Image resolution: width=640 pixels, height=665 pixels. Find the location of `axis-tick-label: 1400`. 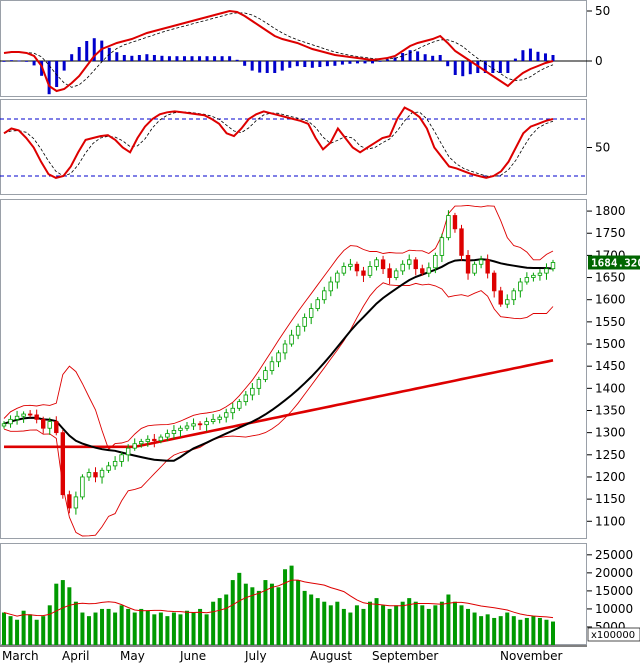

axis-tick-label: 1400 is located at coordinates (610, 388).